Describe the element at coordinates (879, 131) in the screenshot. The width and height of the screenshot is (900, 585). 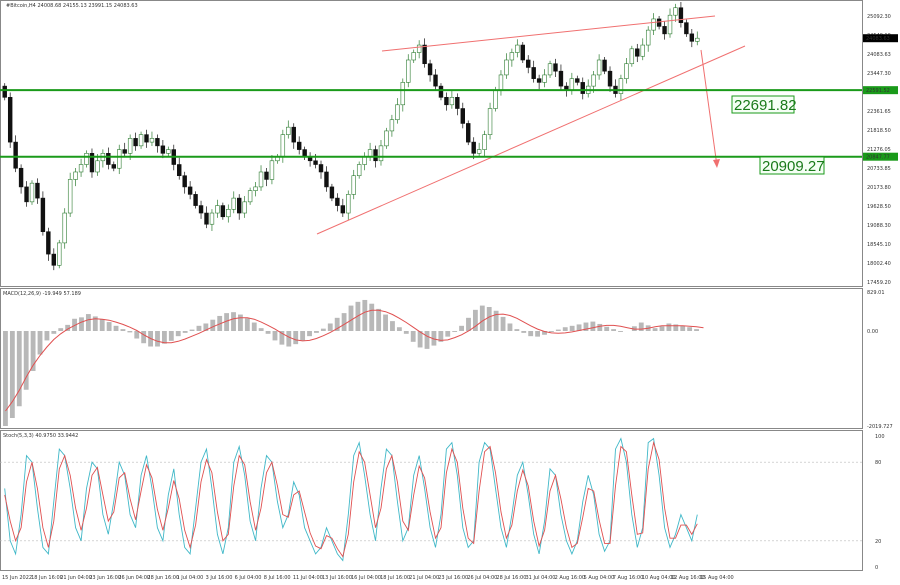
I see `price-tick-label: 21818.50` at that location.